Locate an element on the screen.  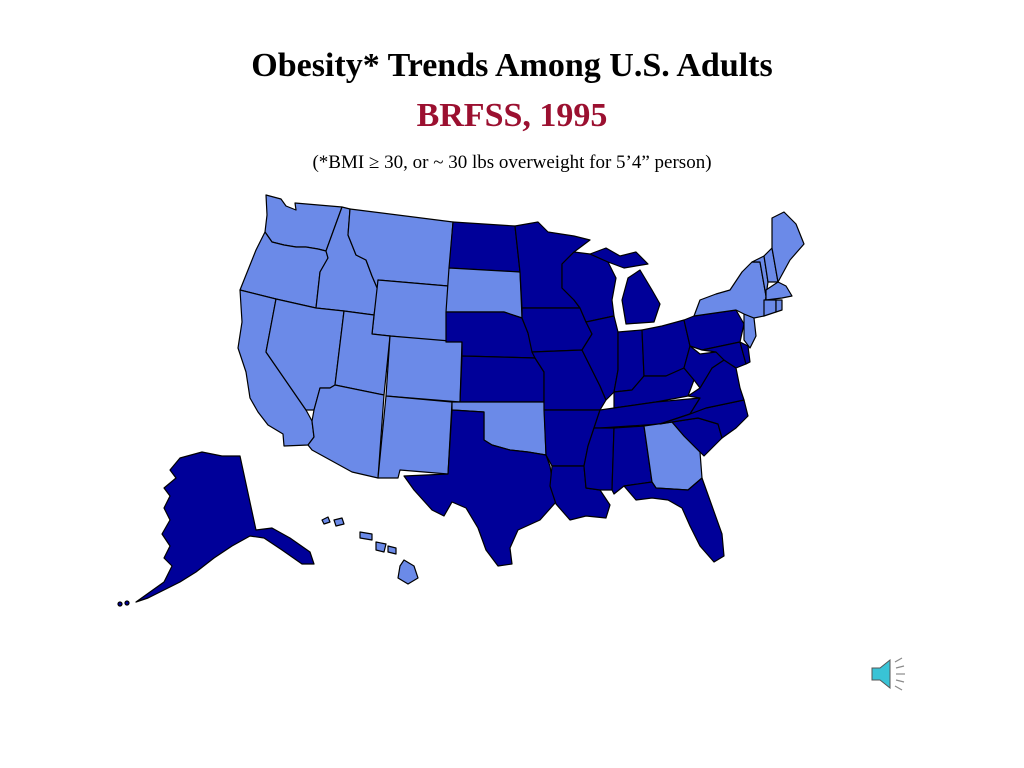
state-florida is located at coordinates (674, 520).